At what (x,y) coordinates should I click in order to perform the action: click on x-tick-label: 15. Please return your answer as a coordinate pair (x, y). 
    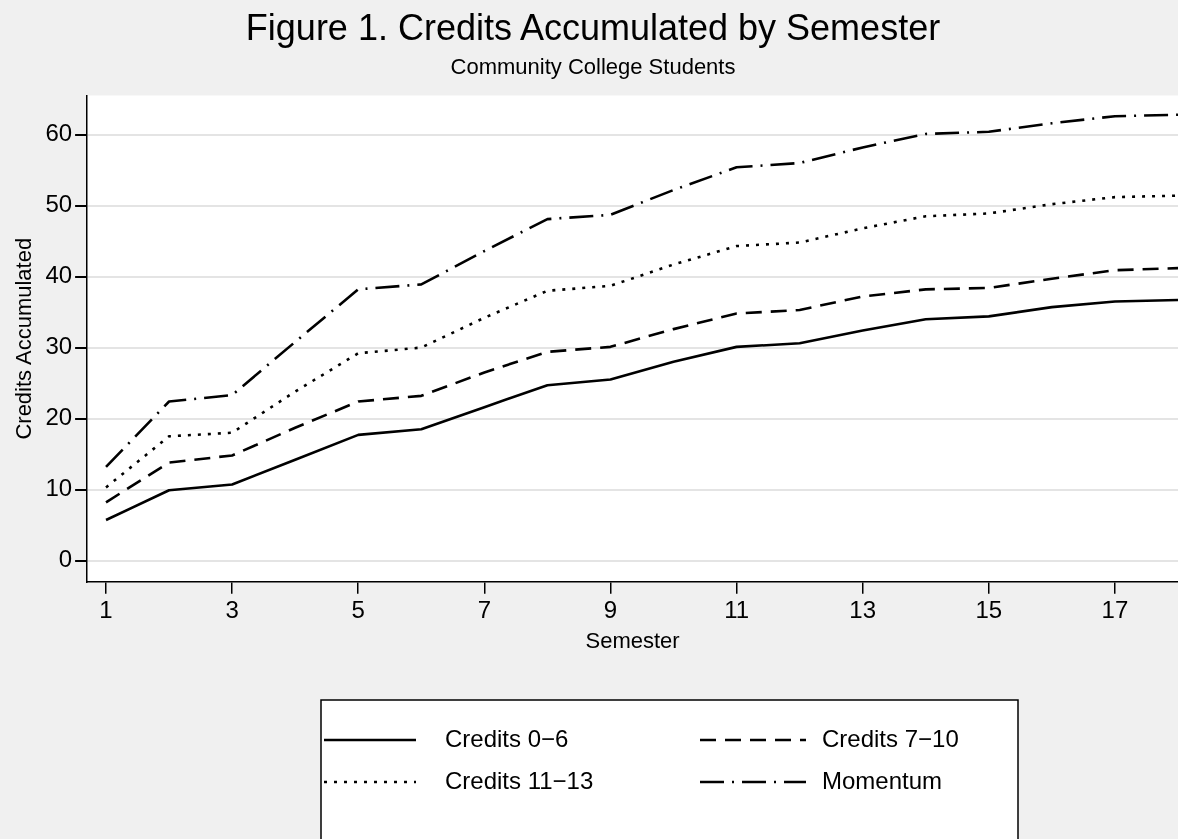
    Looking at the image, I should click on (989, 609).